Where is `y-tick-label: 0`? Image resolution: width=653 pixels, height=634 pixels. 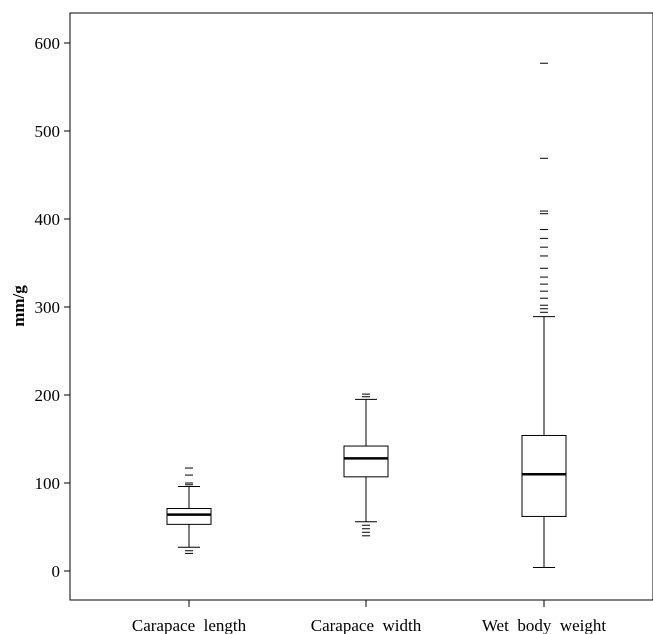
y-tick-label: 0 is located at coordinates (56, 571).